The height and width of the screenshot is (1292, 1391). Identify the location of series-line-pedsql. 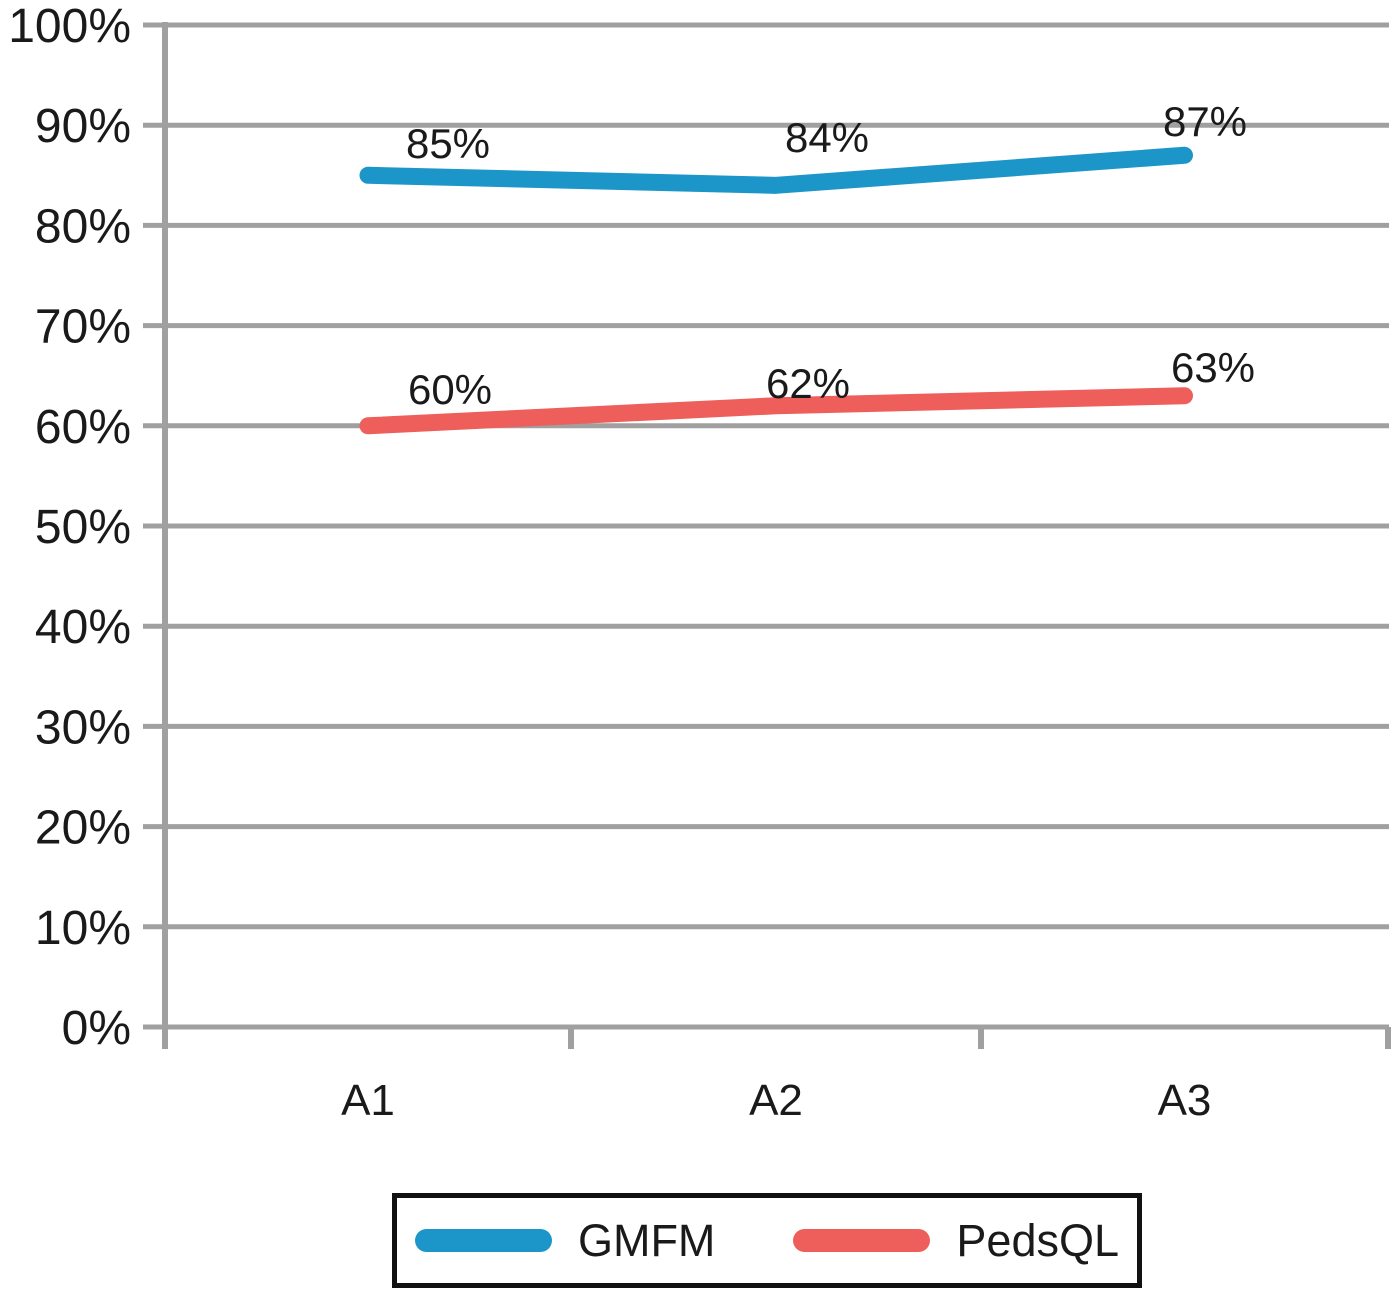
(776, 411).